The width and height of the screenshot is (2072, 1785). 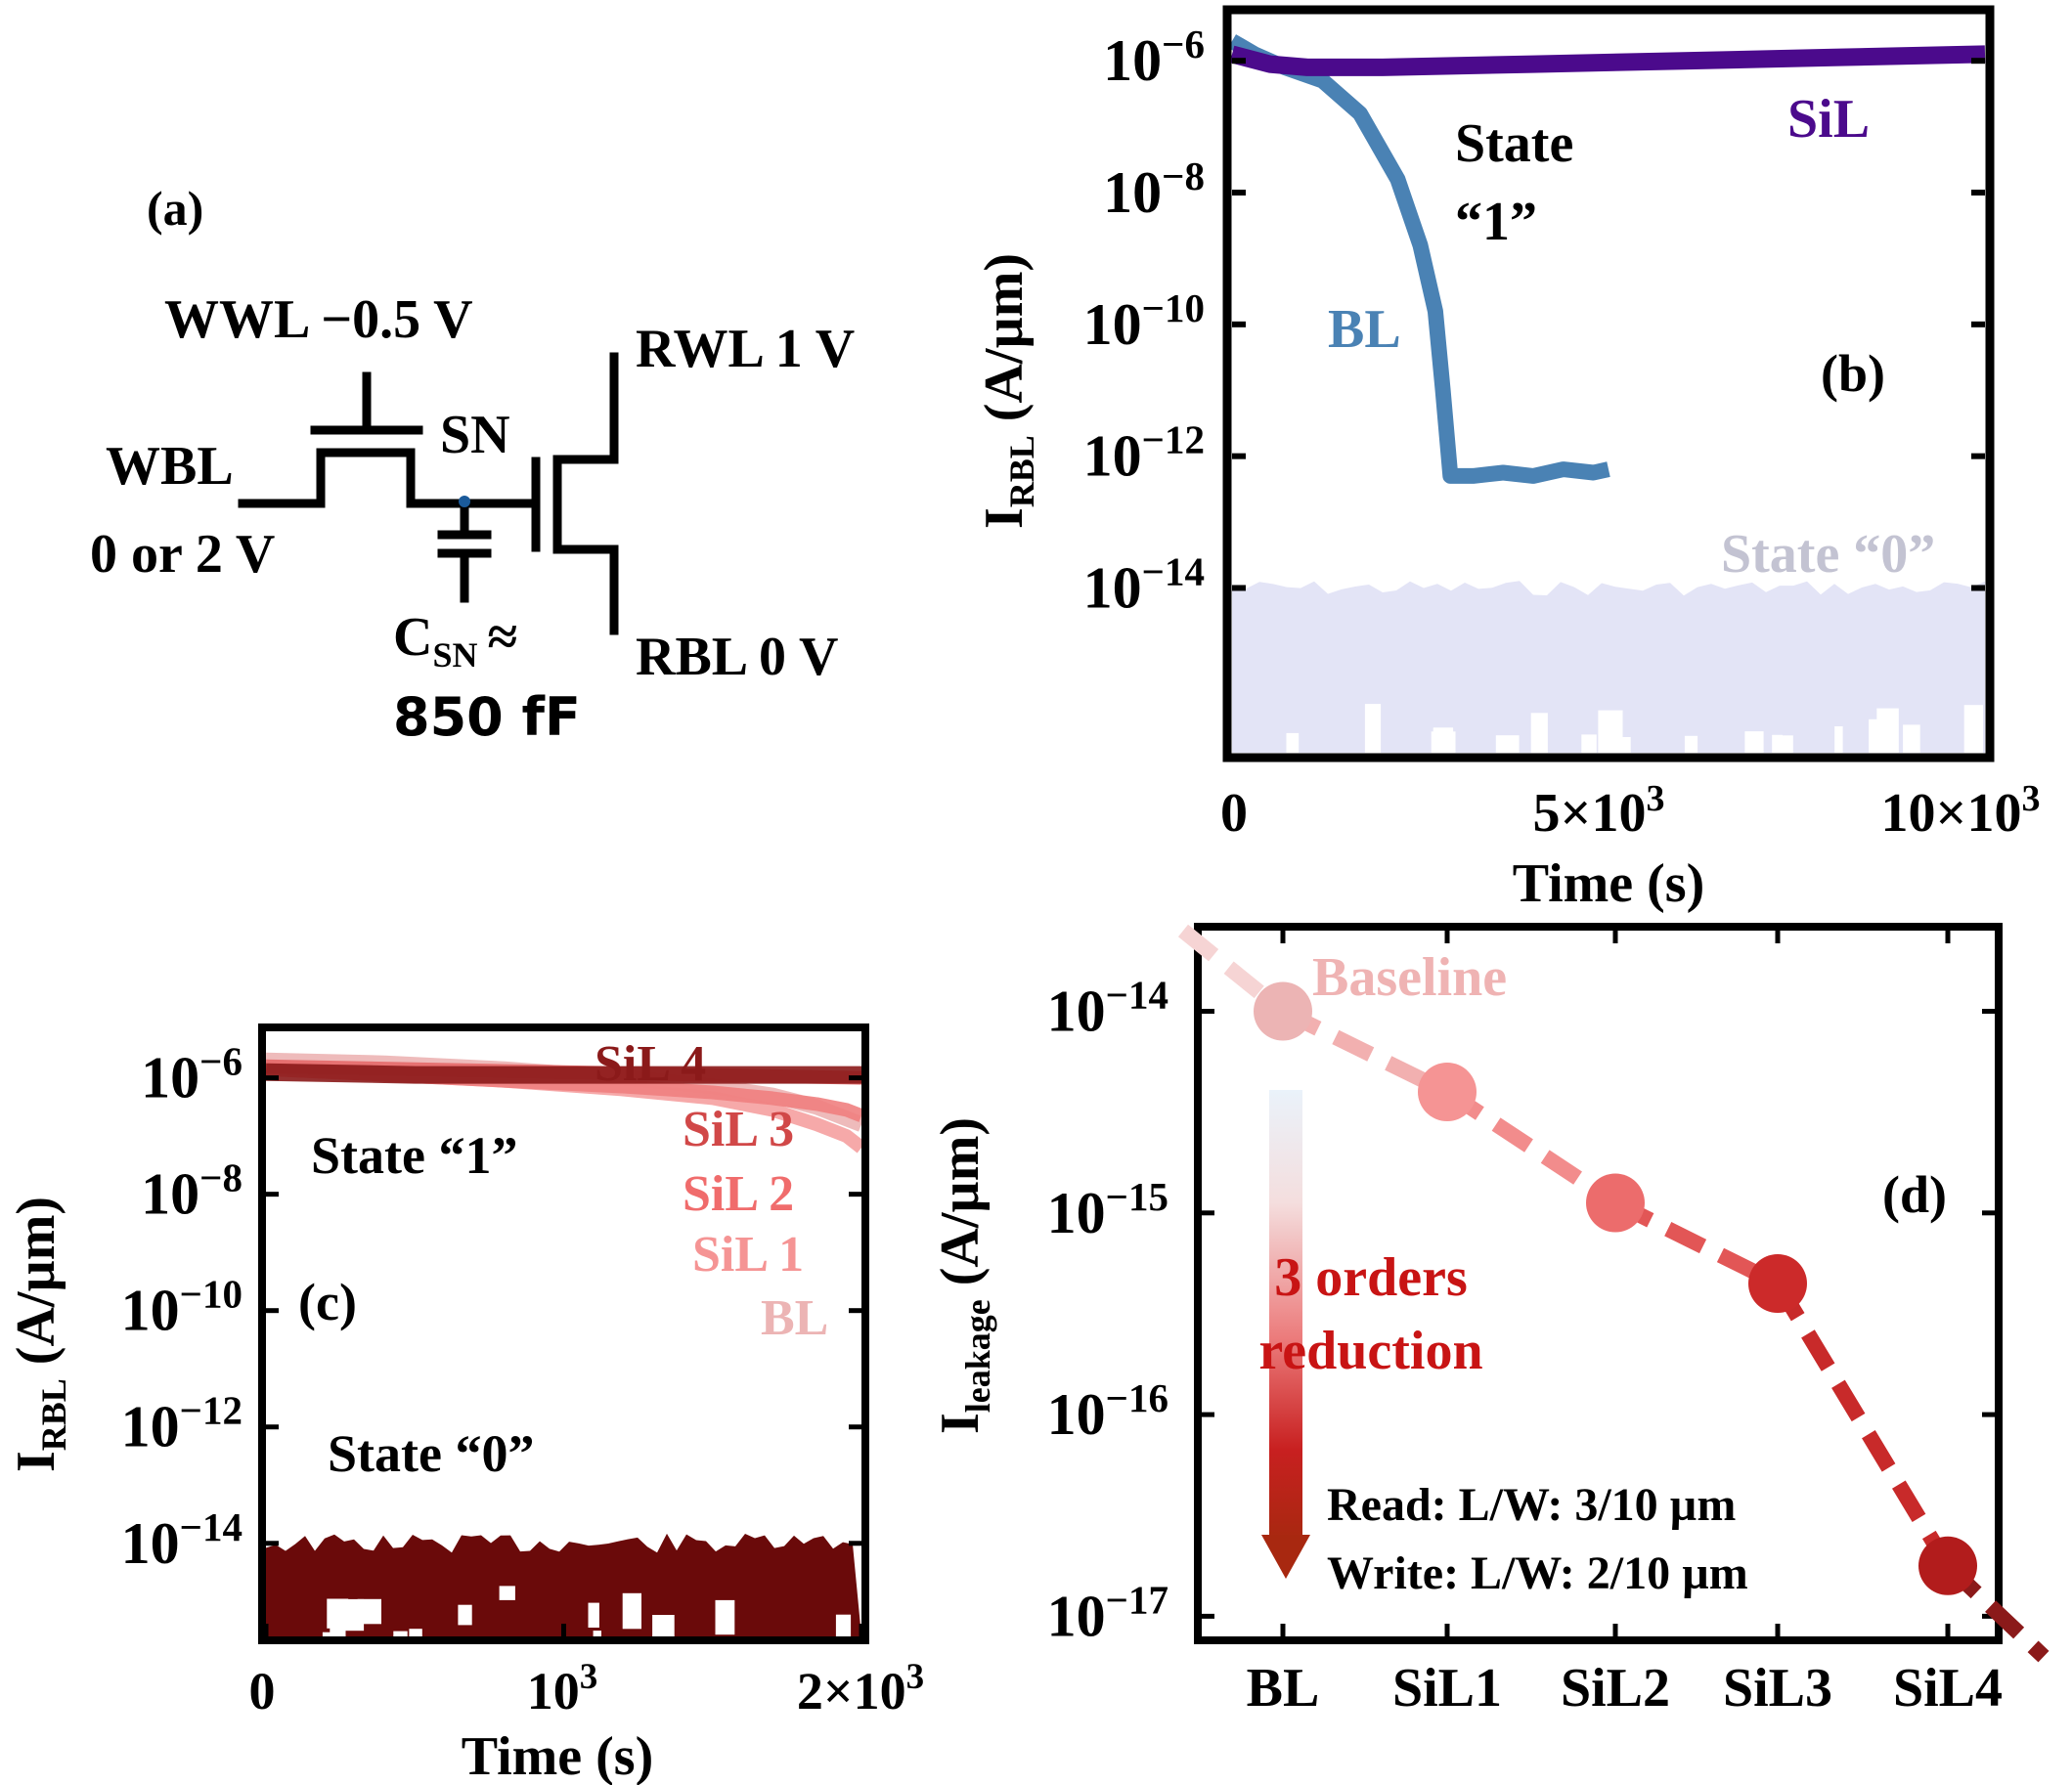 I want to click on c-xlabel: Time (s), so click(x=558, y=1755).